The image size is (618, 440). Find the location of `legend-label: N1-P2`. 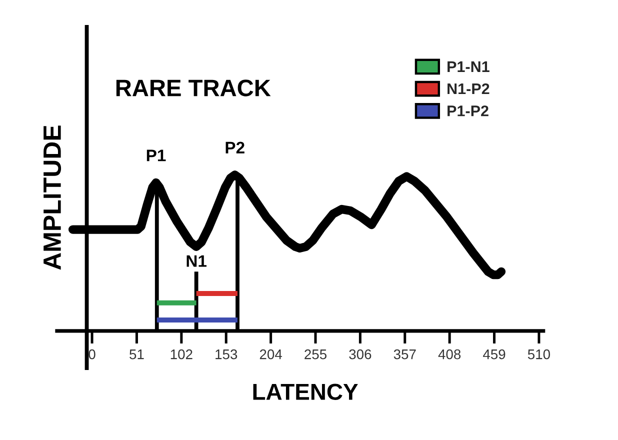

legend-label: N1-P2 is located at coordinates (469, 88).